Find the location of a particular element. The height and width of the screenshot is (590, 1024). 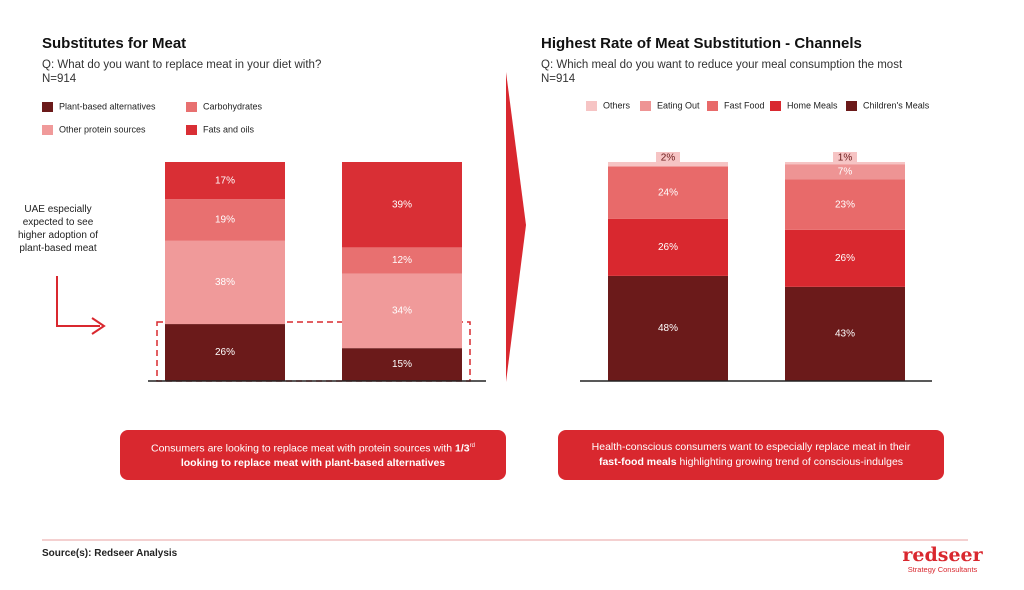

value-label: 2% is located at coordinates (668, 158).